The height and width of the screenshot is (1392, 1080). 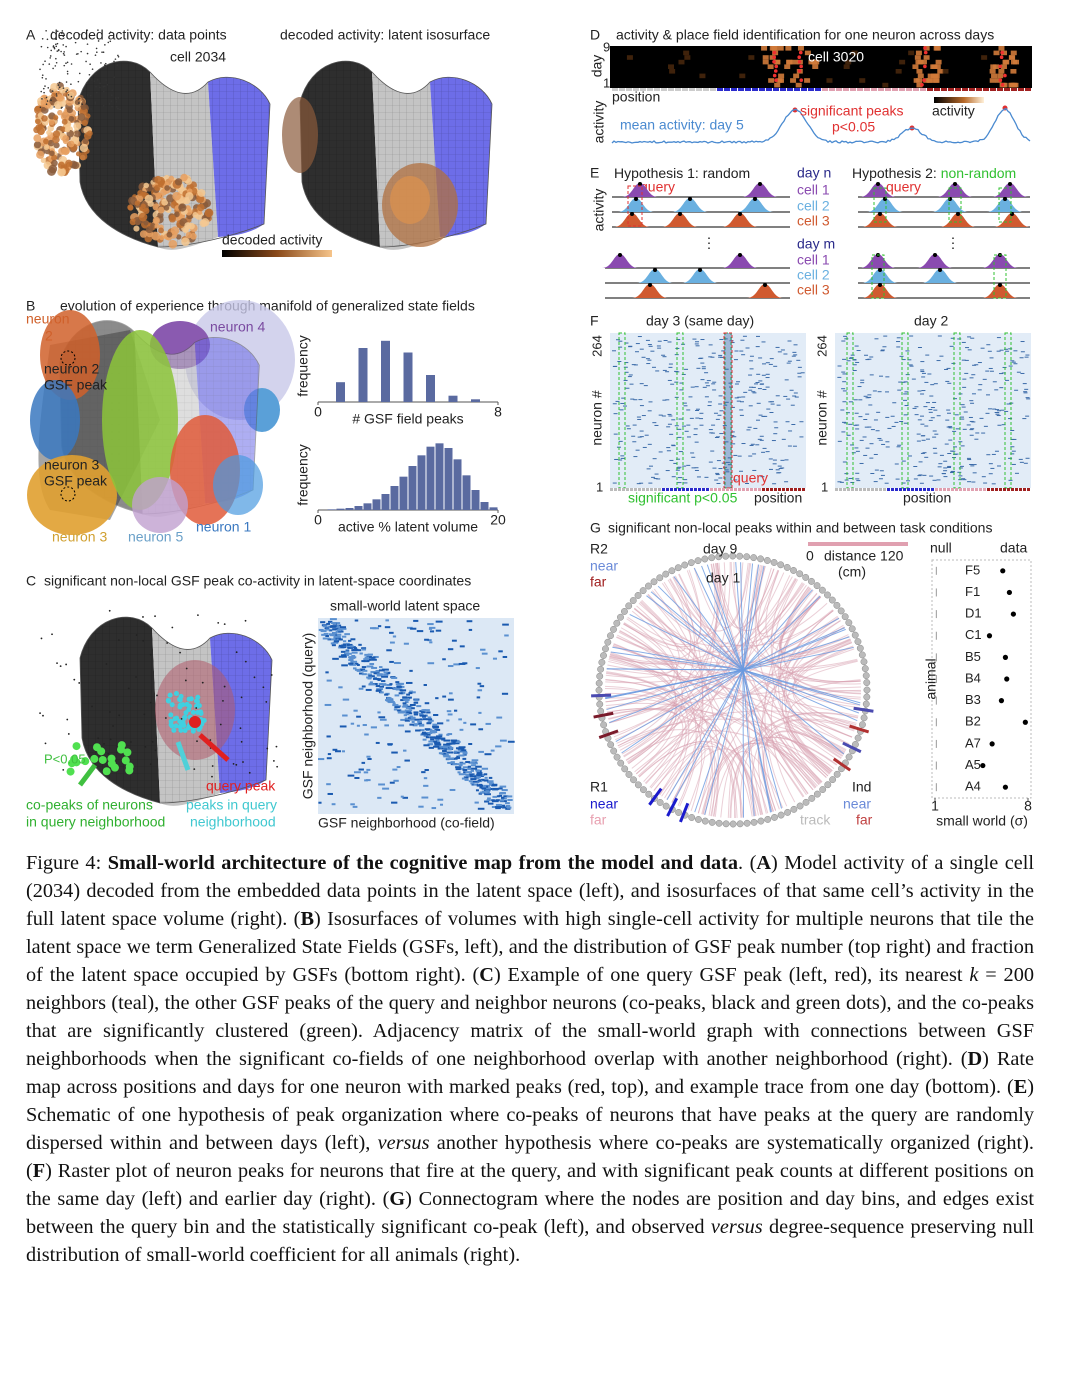 I want to click on shape, so click(x=55, y=420).